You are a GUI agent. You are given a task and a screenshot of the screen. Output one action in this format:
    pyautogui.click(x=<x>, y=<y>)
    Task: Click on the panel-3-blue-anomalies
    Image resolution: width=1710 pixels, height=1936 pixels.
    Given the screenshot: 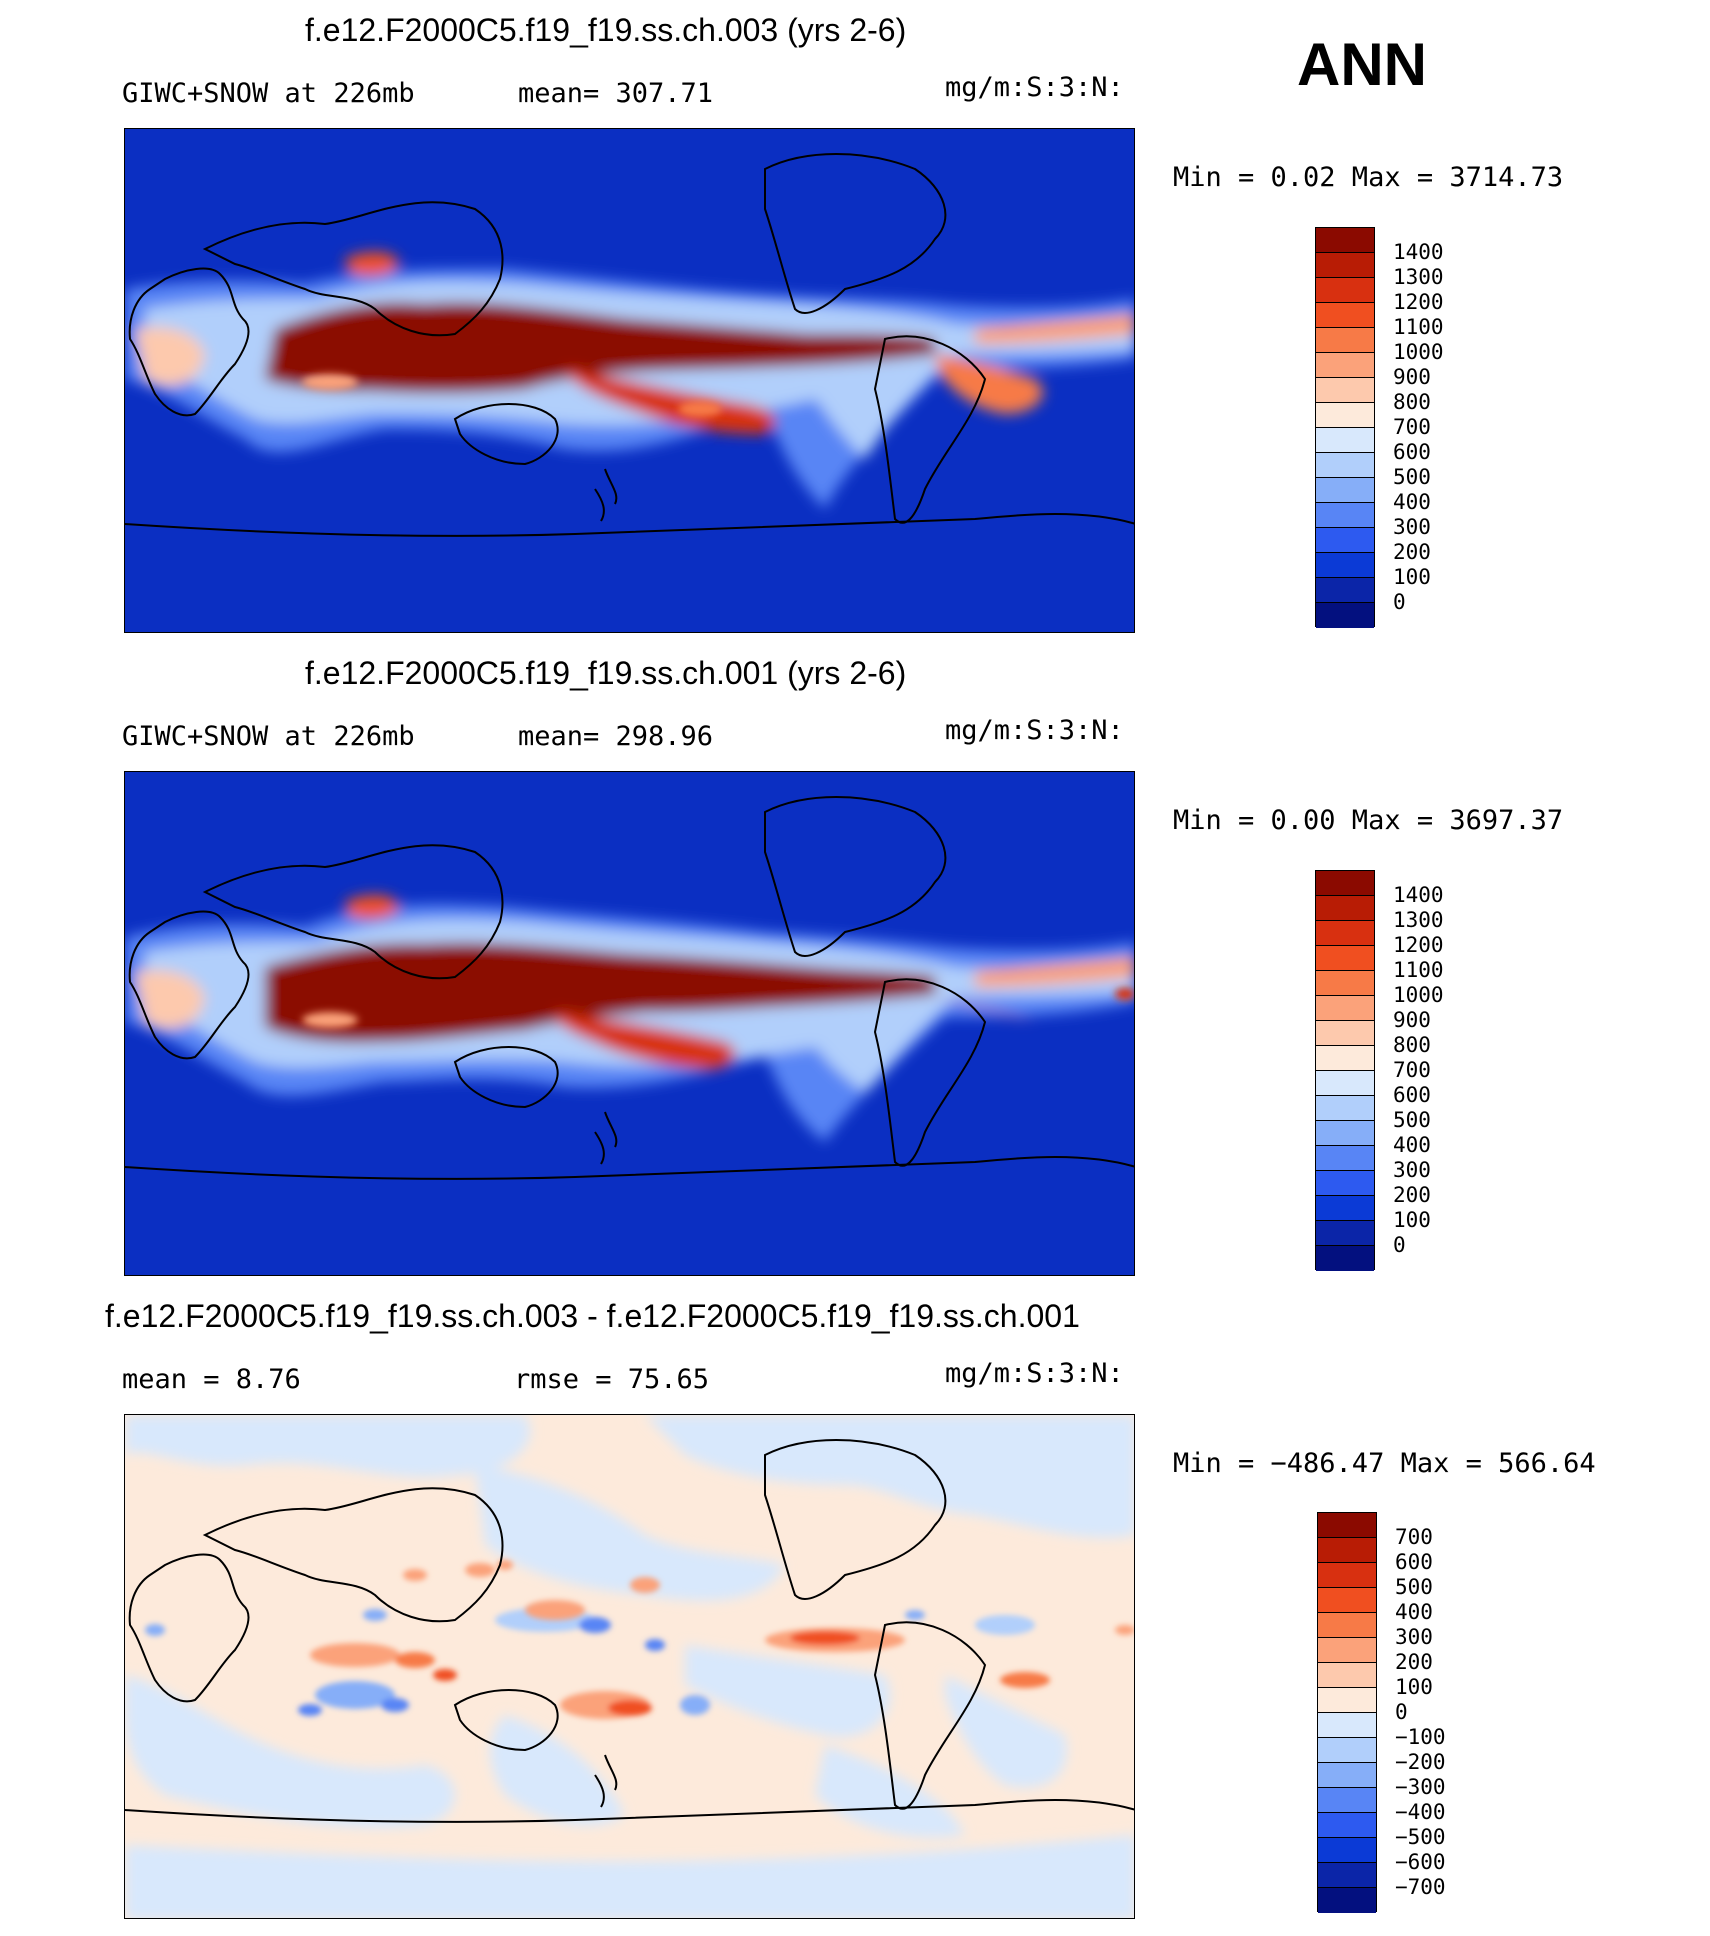 What is the action you would take?
    pyautogui.click(x=590, y=1662)
    